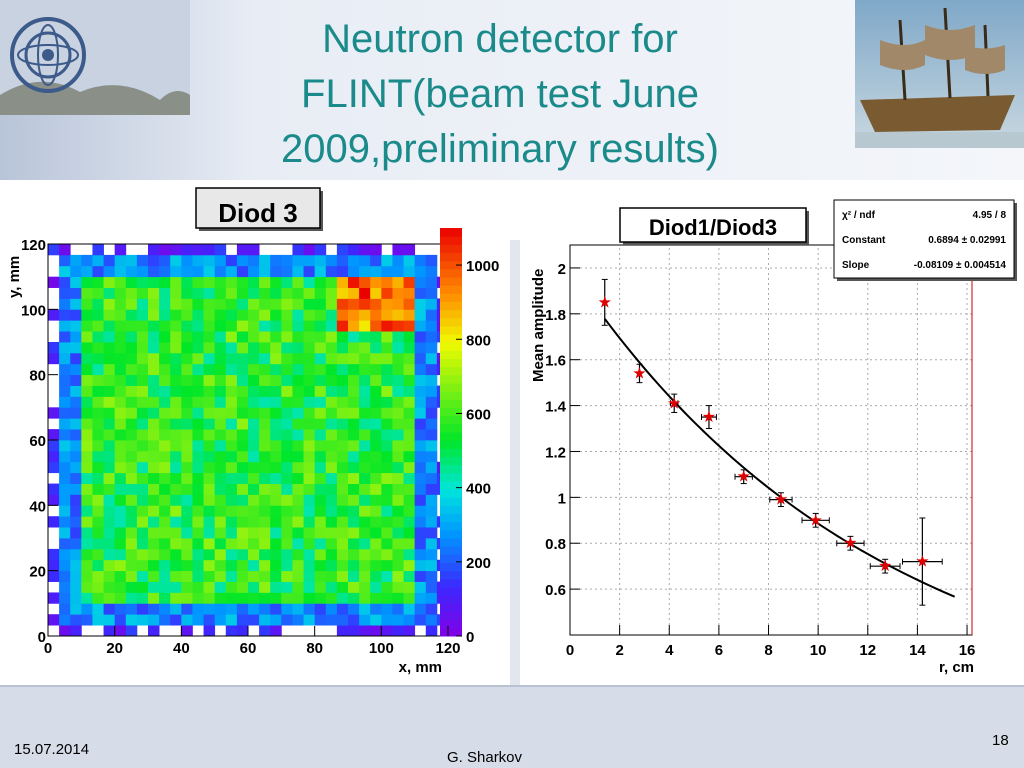  I want to click on heatmap-y-tick-label: 60, so click(37, 441).